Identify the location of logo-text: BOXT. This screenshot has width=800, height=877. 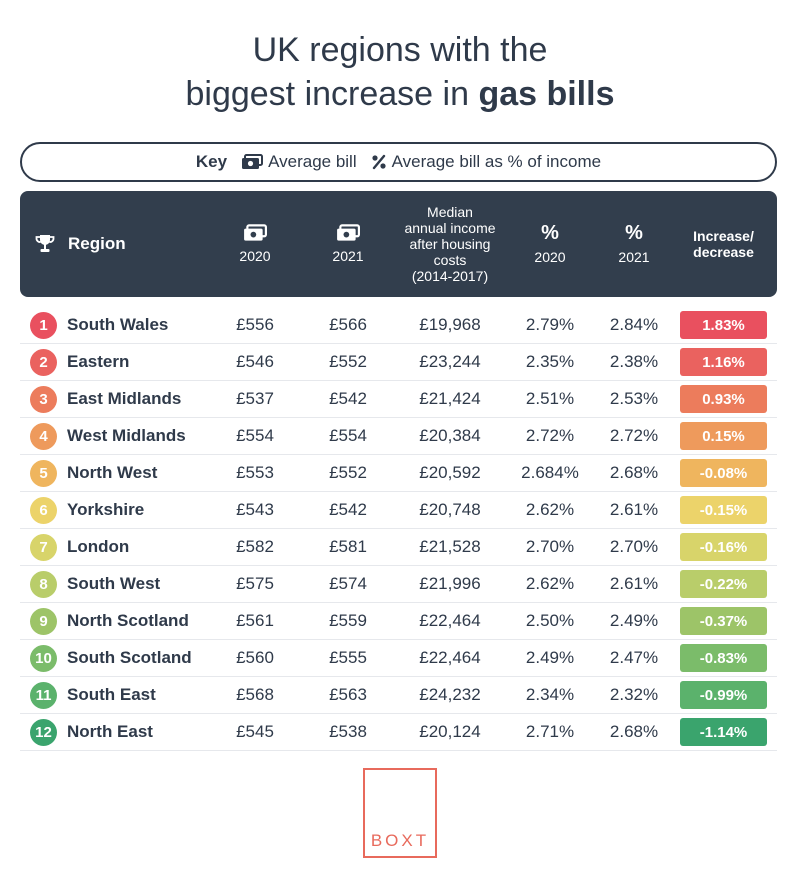
(400, 840).